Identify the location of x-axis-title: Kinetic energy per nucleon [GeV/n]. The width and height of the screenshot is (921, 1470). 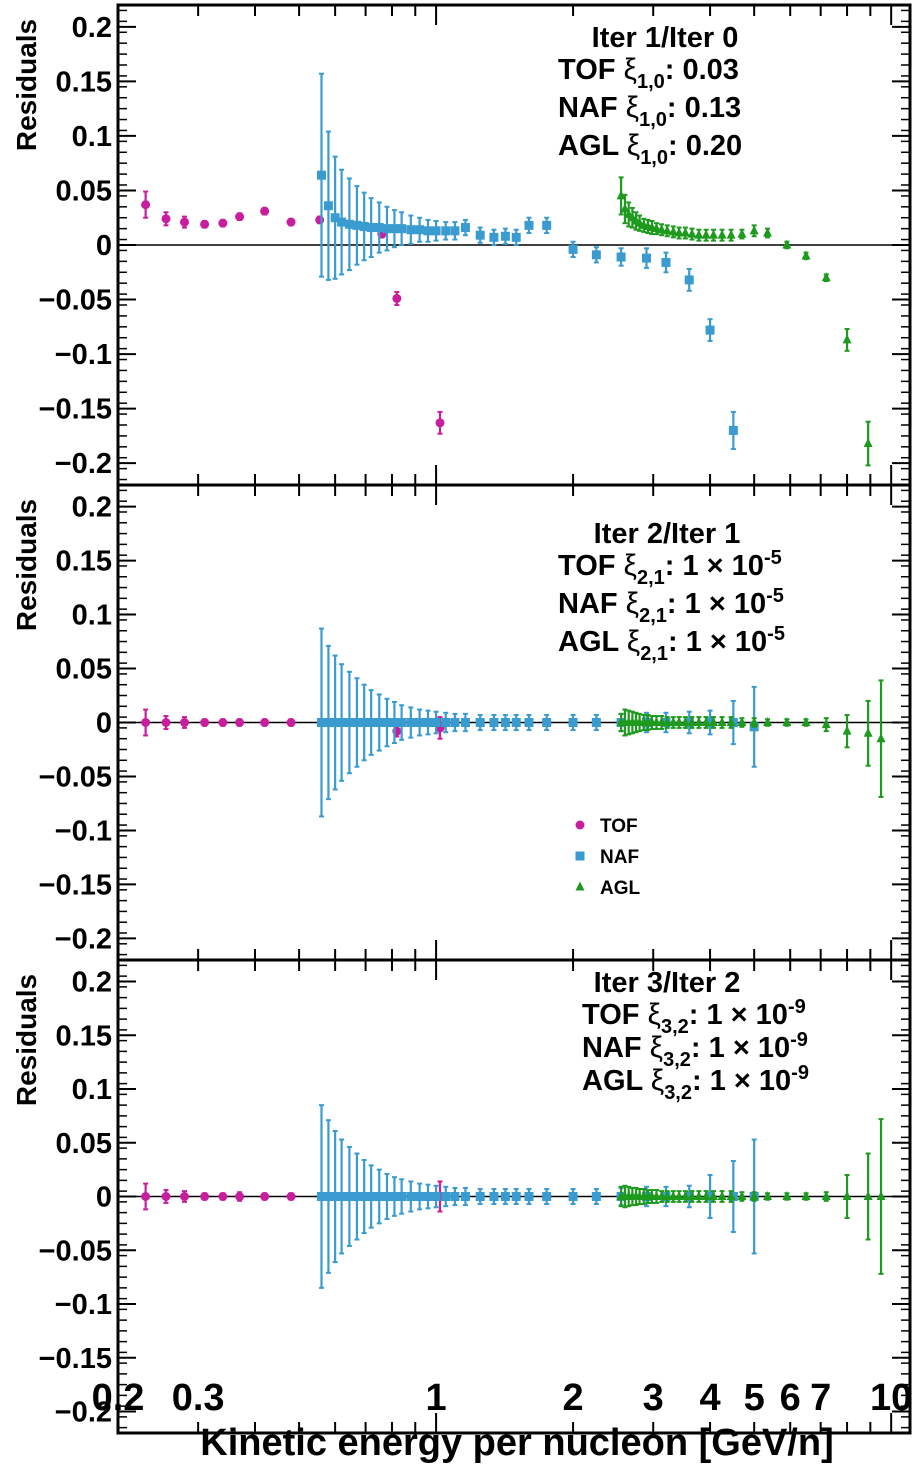
(516, 1443).